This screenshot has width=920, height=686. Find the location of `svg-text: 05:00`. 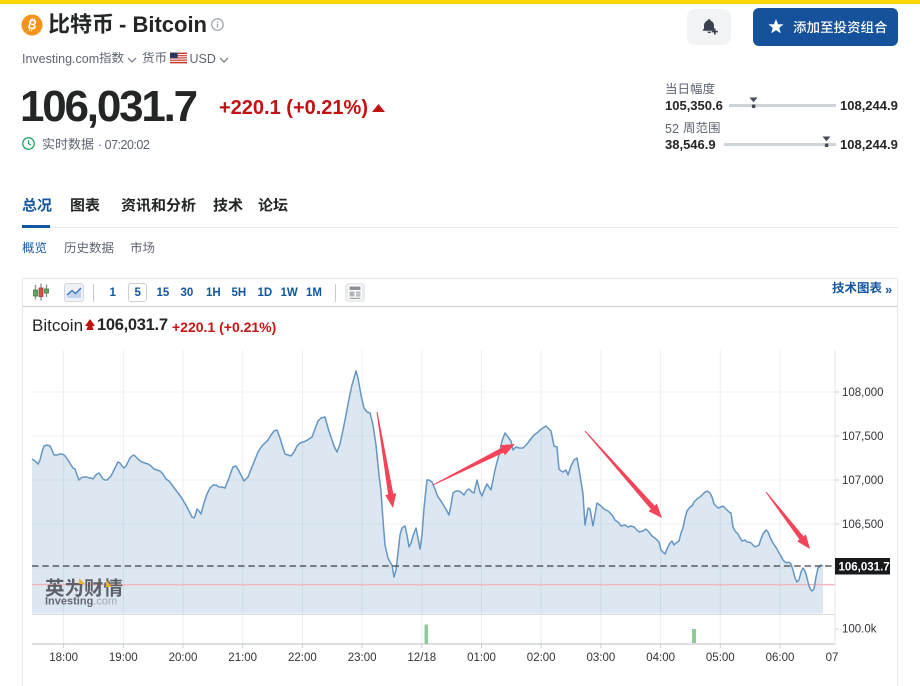

svg-text: 05:00 is located at coordinates (720, 658).